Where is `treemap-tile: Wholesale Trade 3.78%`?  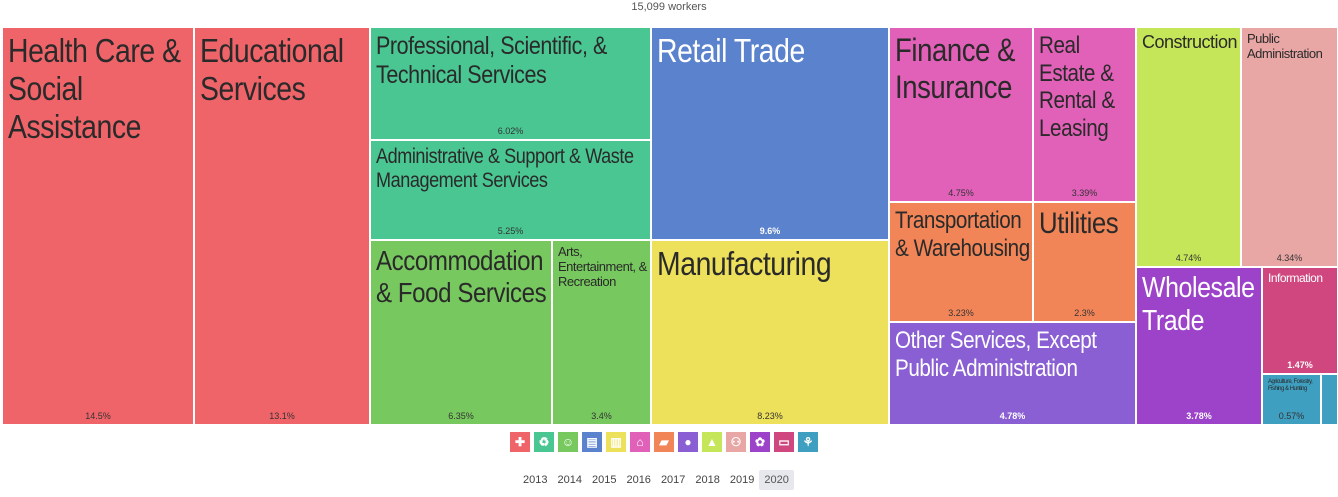
treemap-tile: Wholesale Trade 3.78% is located at coordinates (1199, 346).